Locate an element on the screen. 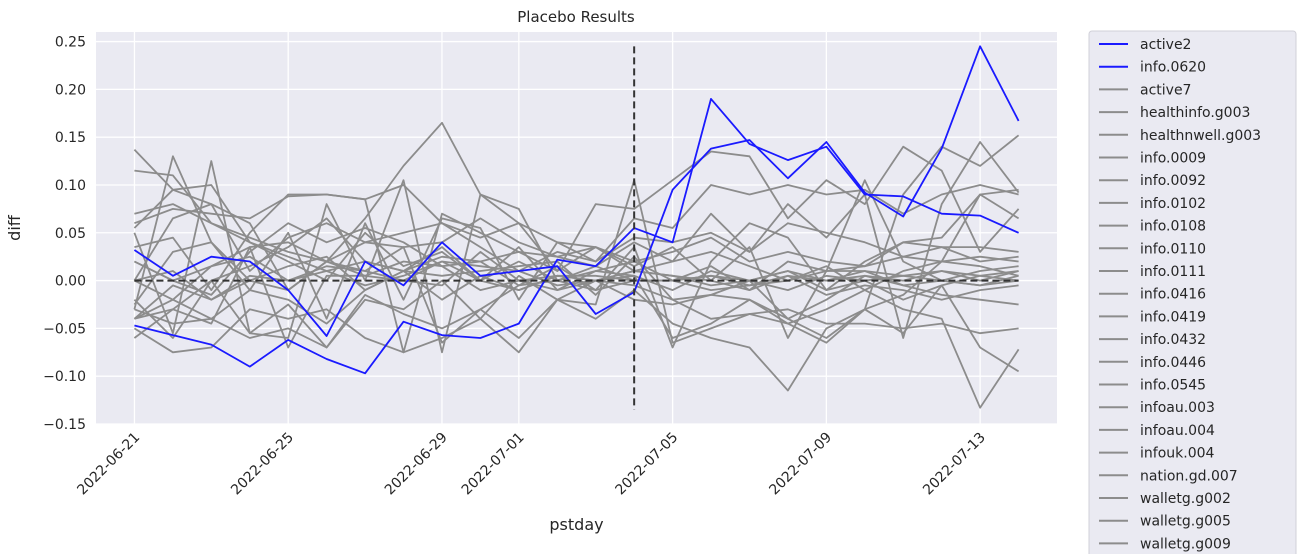  legend-item-healthinfo.g003: healthinfo.g003 is located at coordinates (1174, 113).